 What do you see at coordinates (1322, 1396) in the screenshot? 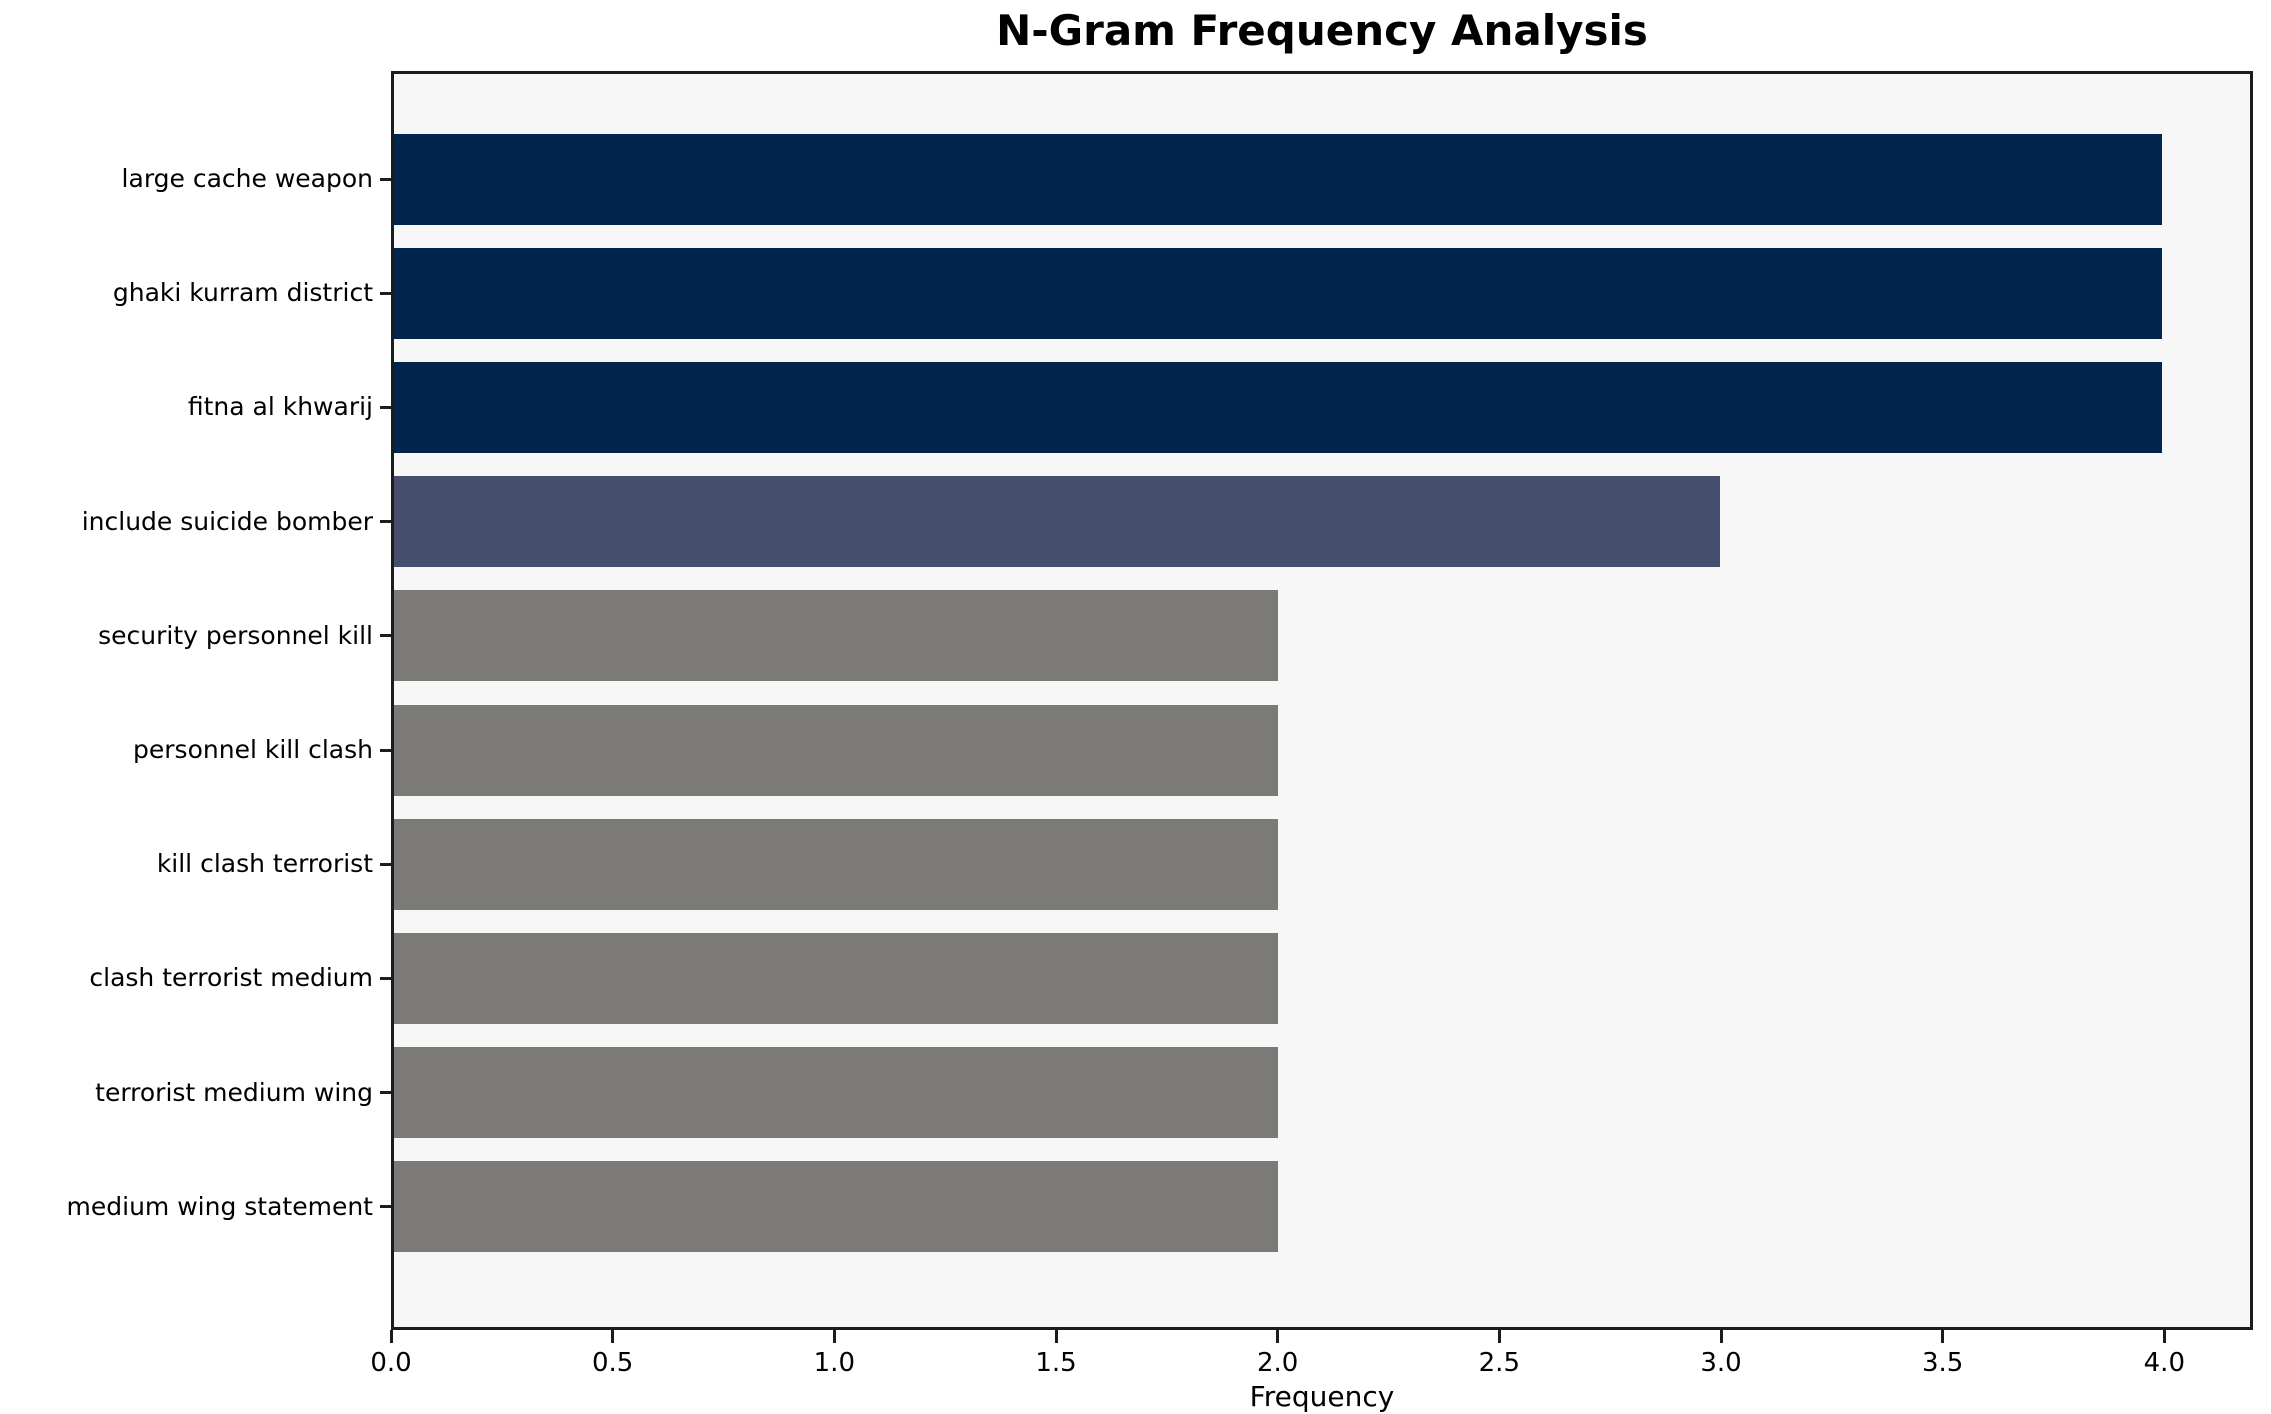
I see `x-axis-title: Frequency` at bounding box center [1322, 1396].